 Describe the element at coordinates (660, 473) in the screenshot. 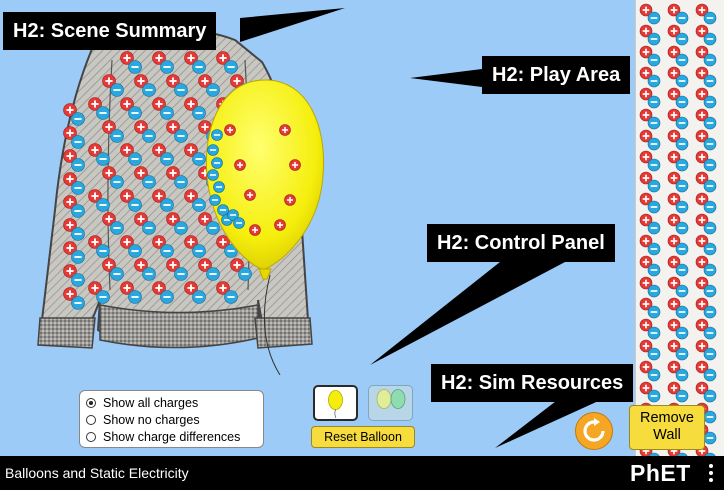

I see `phet-logo: PhET` at that location.